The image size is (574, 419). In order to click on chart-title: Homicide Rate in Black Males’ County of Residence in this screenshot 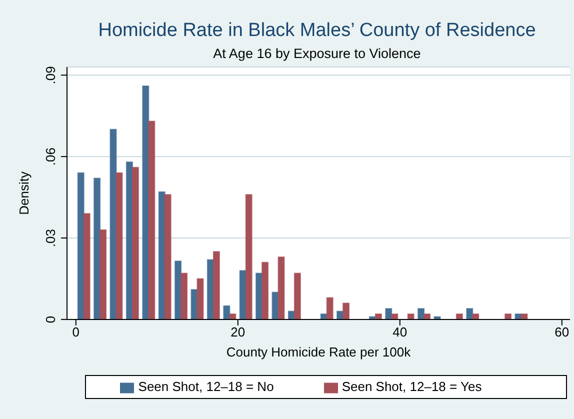, I will do `click(317, 31)`.